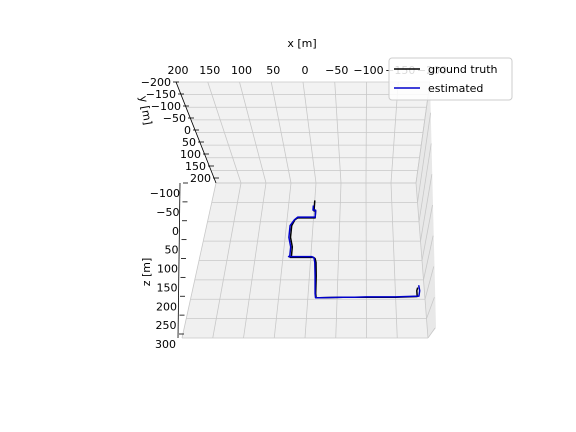  I want to click on y-tick-label: 100, so click(190, 154).